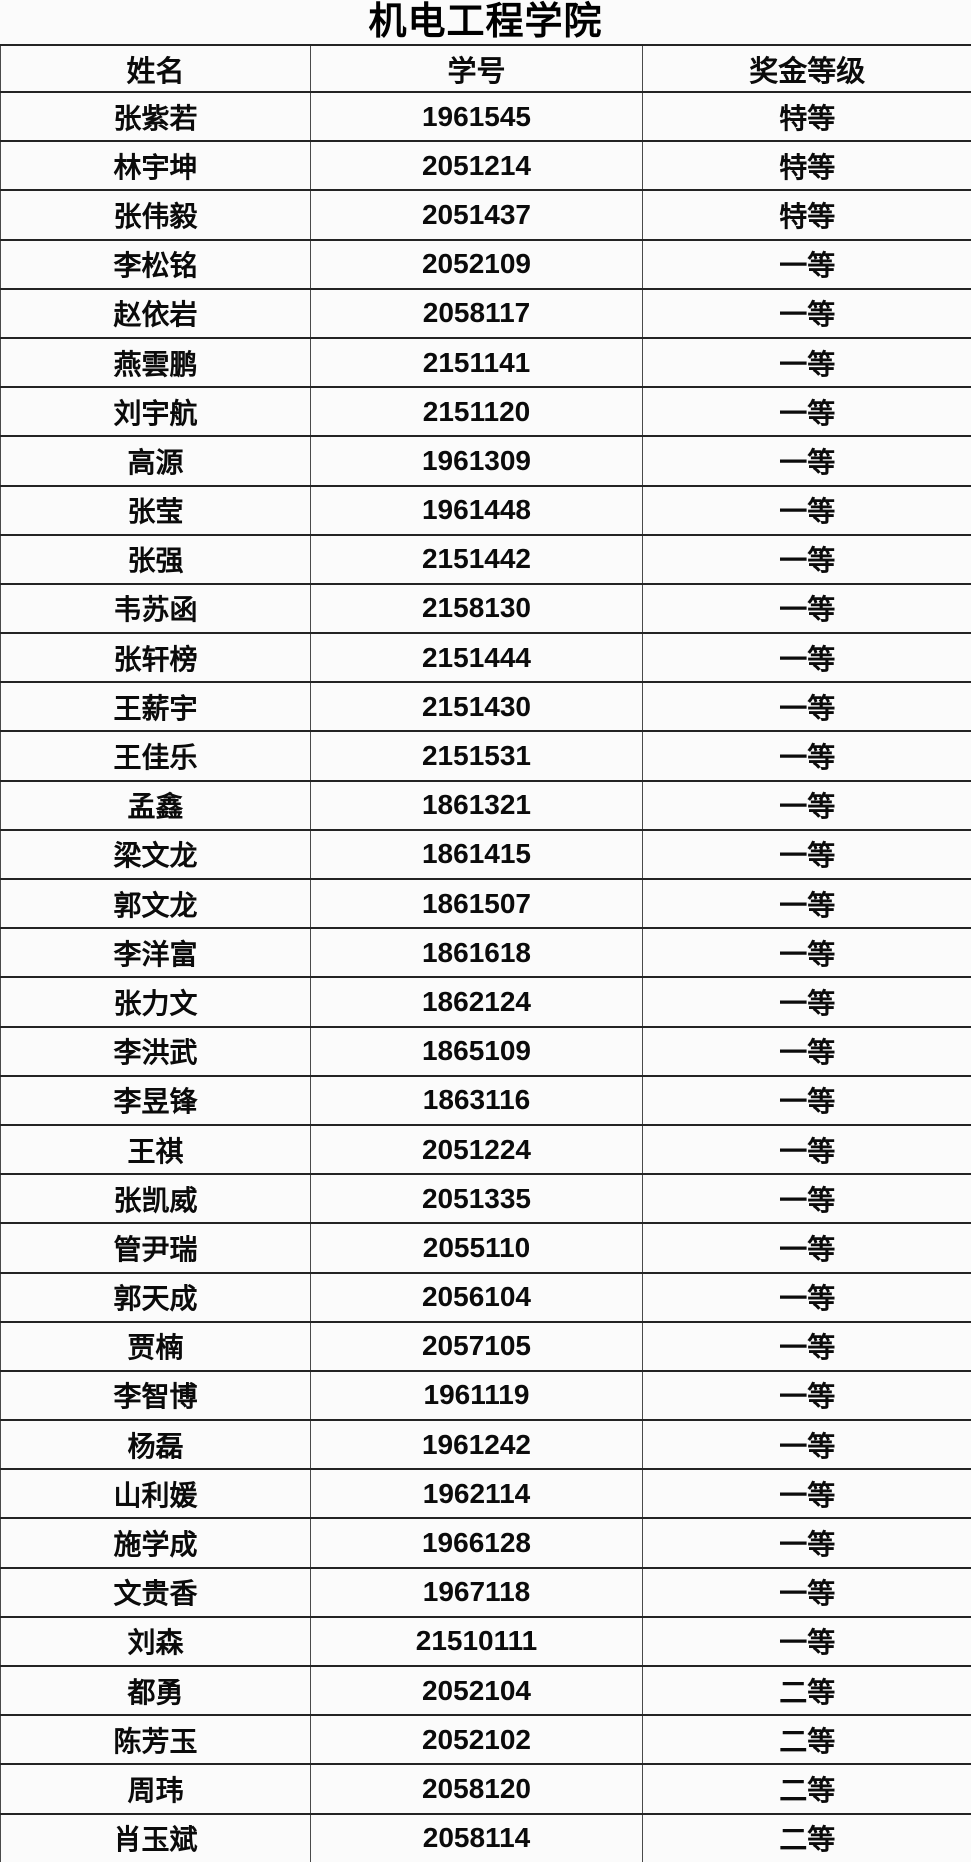 This screenshot has height=1862, width=971. I want to click on name-cell: 林宇坤, so click(155, 166).